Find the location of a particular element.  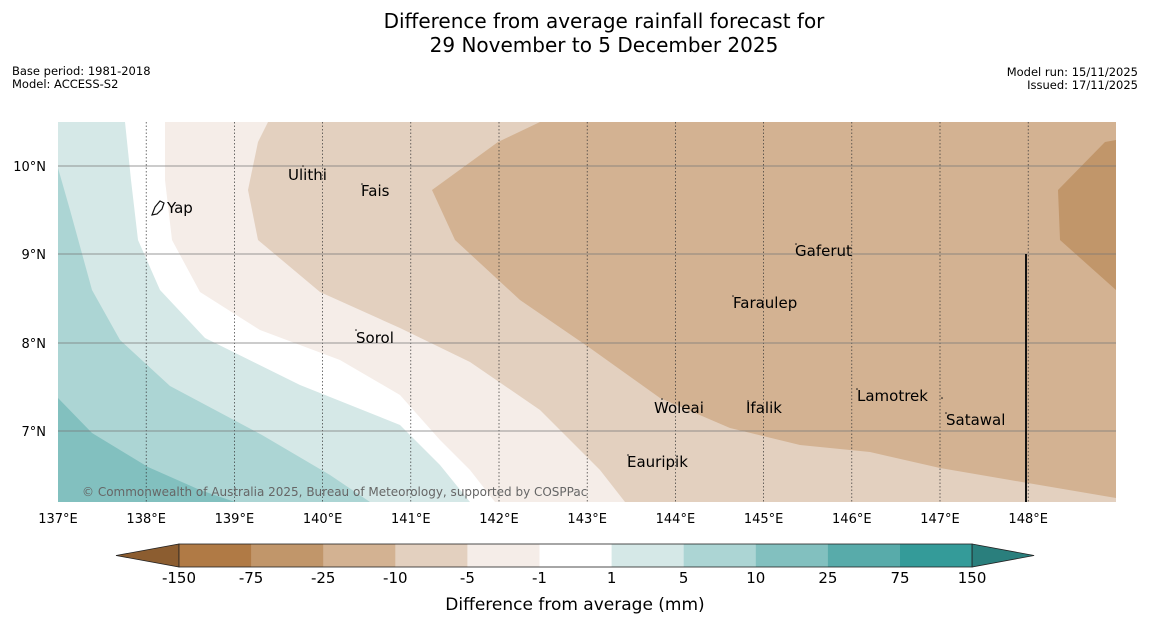

legend-extend-low is located at coordinates (147, 555).